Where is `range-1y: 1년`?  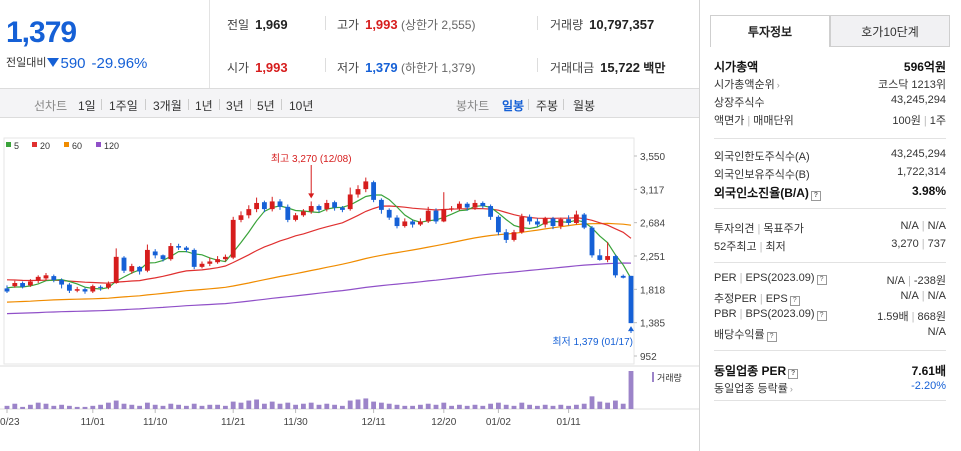 range-1y: 1년 is located at coordinates (204, 106).